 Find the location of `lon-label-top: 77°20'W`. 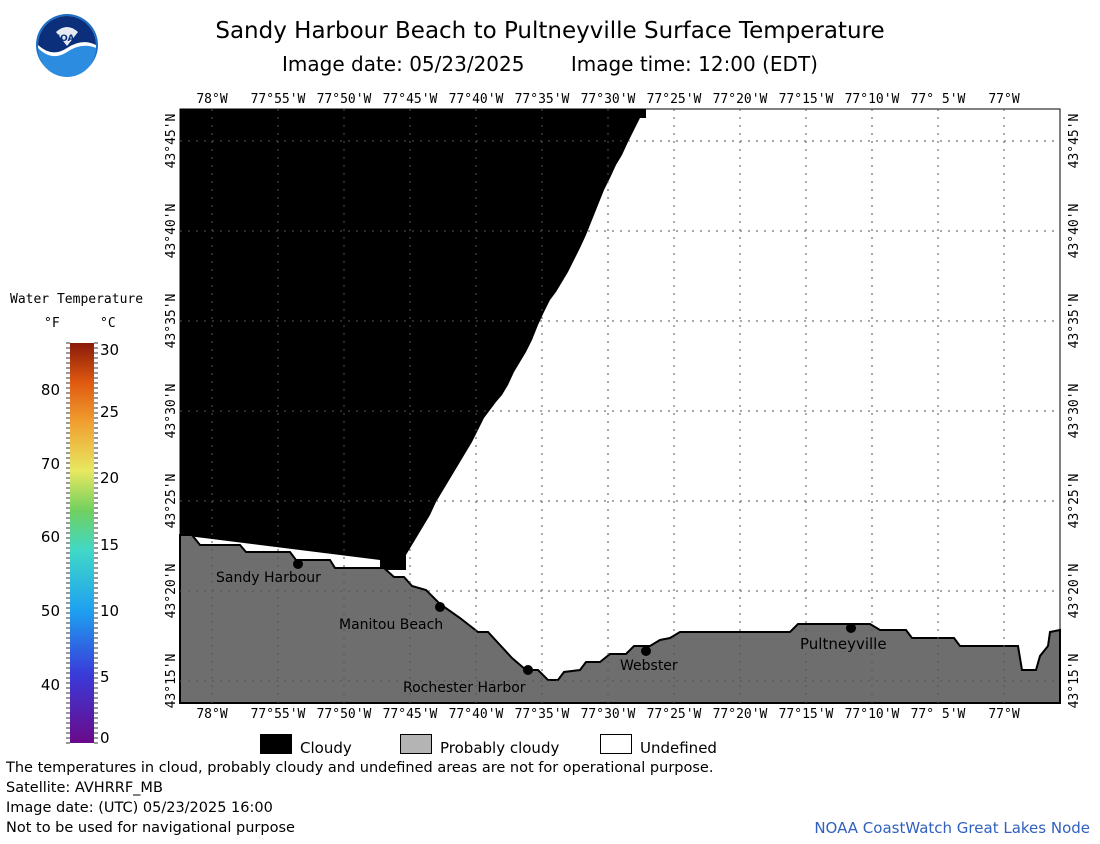

lon-label-top: 77°20'W is located at coordinates (740, 99).